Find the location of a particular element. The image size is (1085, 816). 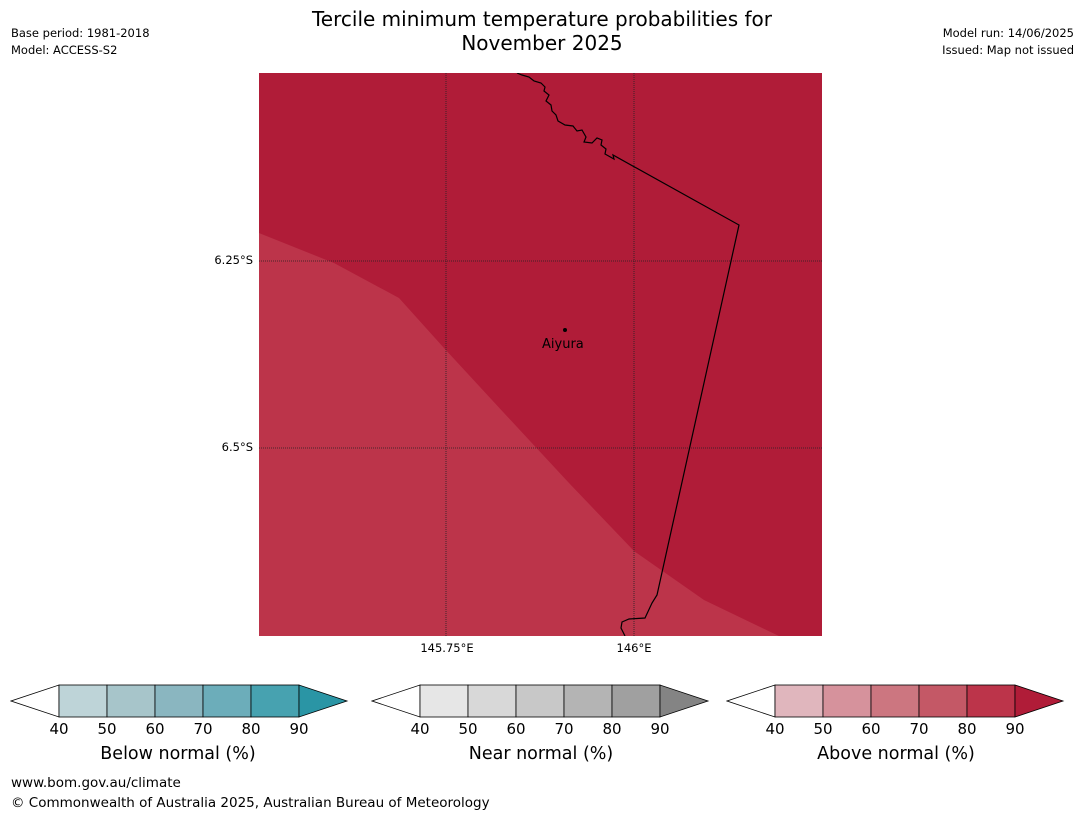

lon-label-145-75: 145.75°E is located at coordinates (447, 648).